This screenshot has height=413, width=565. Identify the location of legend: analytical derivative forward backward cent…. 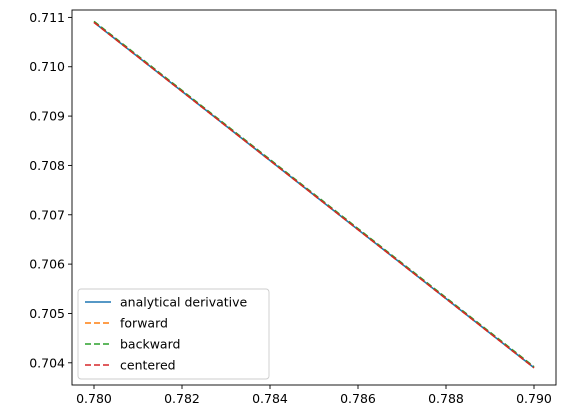
(173, 334).